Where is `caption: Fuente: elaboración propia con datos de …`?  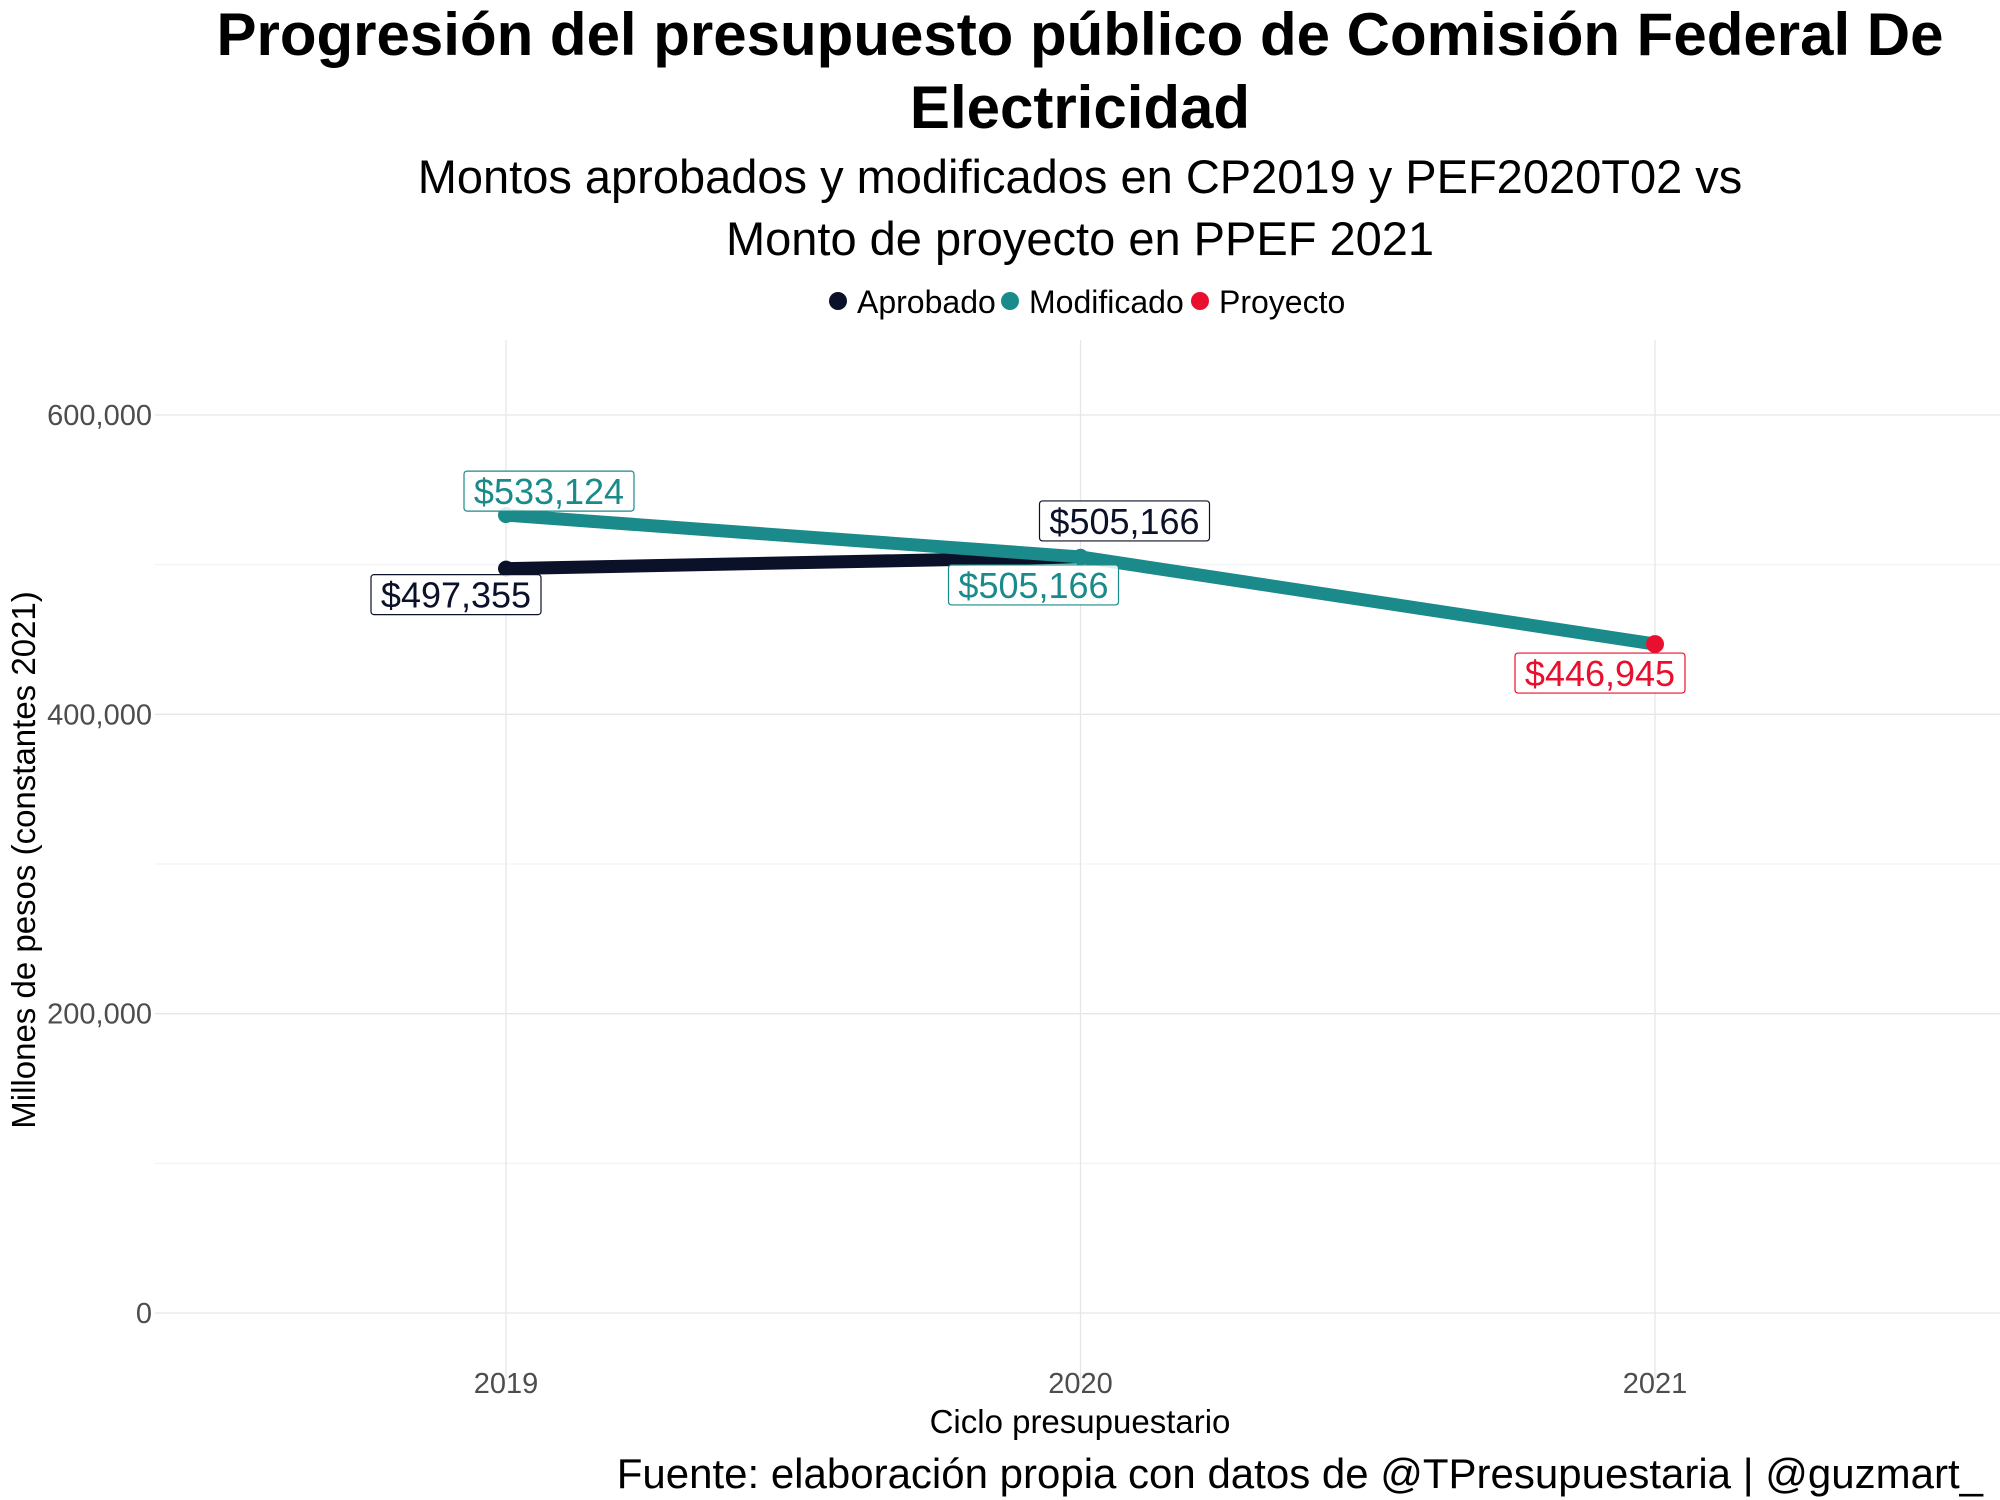
caption: Fuente: elaboración propia con datos de … is located at coordinates (1300, 1473).